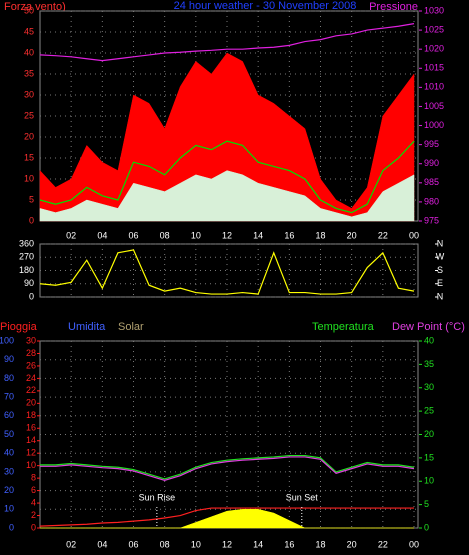 This screenshot has height=555, width=469. What do you see at coordinates (434, 106) in the screenshot?
I see `y2-tick-label: 1005` at bounding box center [434, 106].